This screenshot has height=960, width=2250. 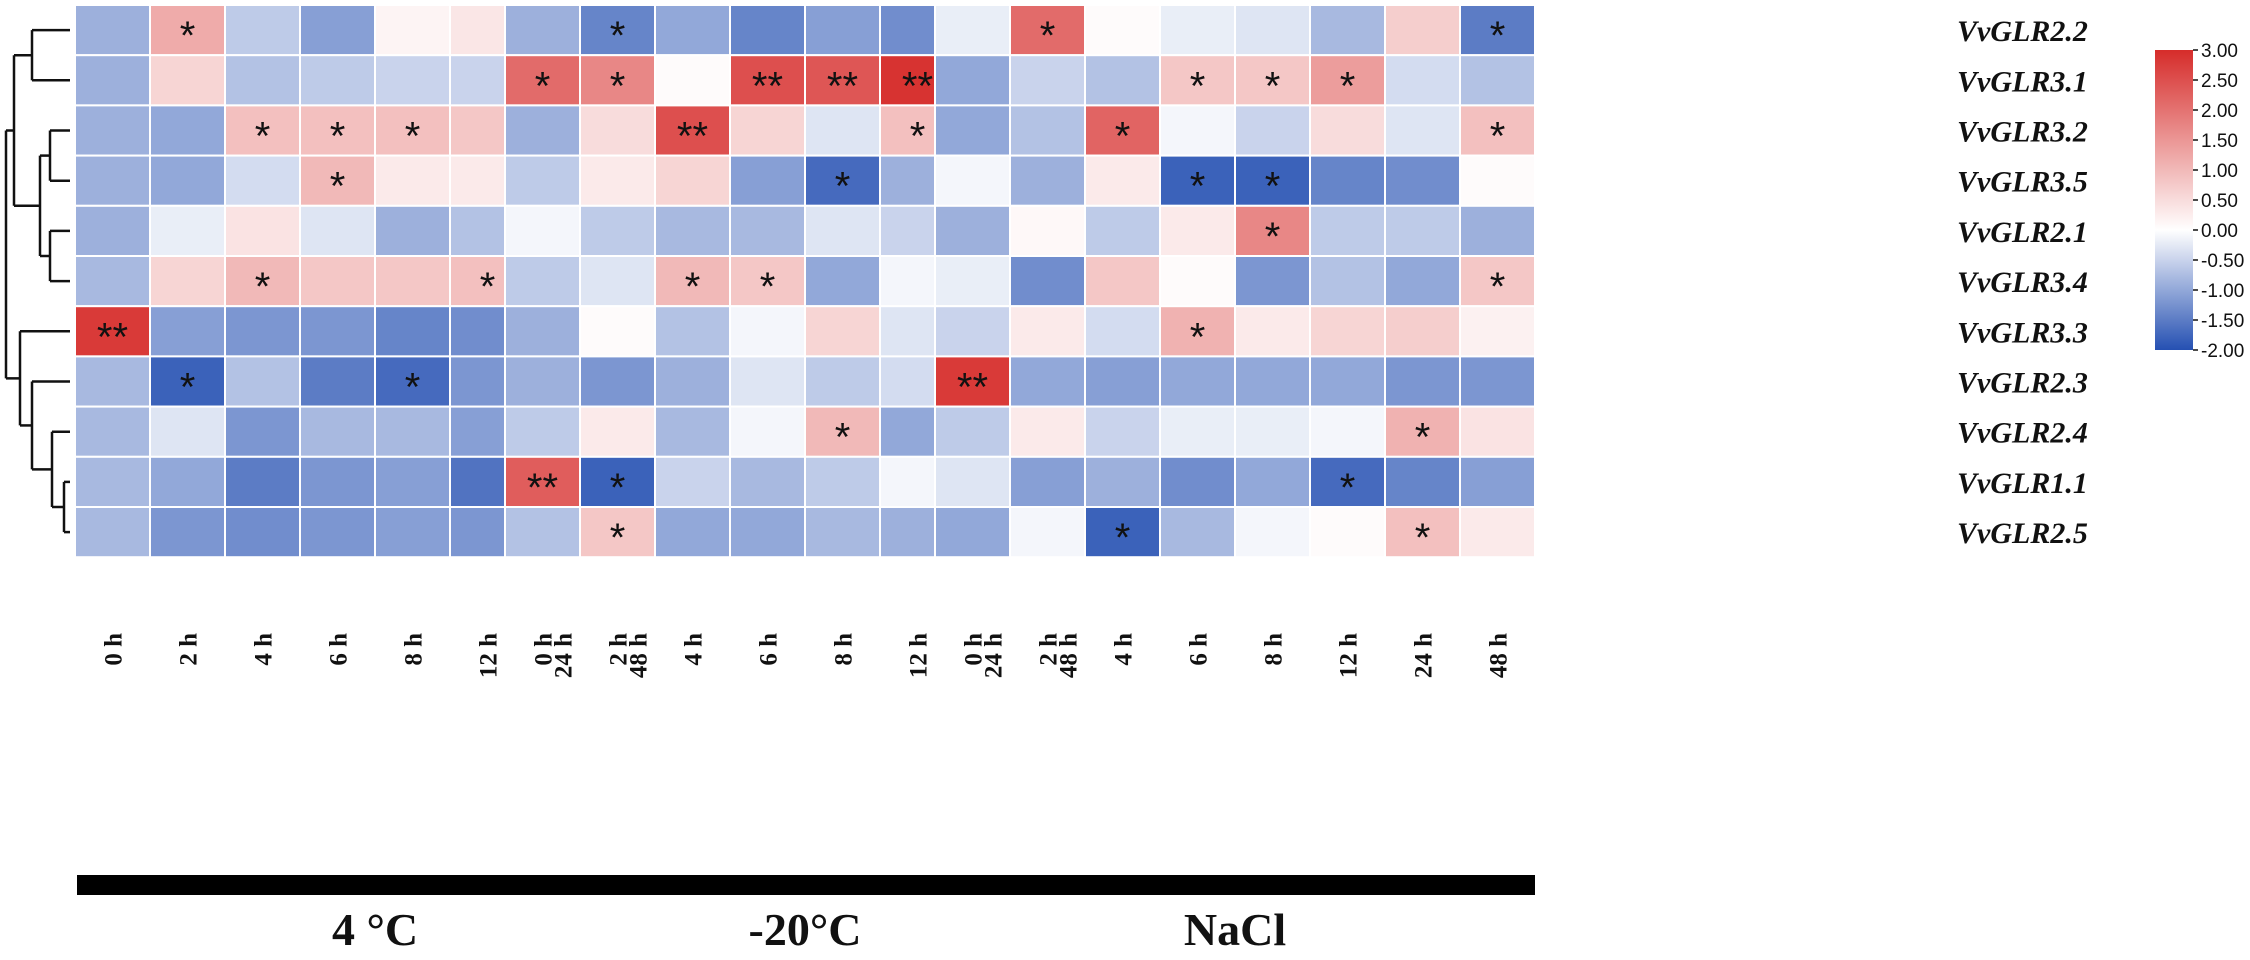 I want to click on colorbar-tick-label: 0.50, so click(x=2219, y=201).